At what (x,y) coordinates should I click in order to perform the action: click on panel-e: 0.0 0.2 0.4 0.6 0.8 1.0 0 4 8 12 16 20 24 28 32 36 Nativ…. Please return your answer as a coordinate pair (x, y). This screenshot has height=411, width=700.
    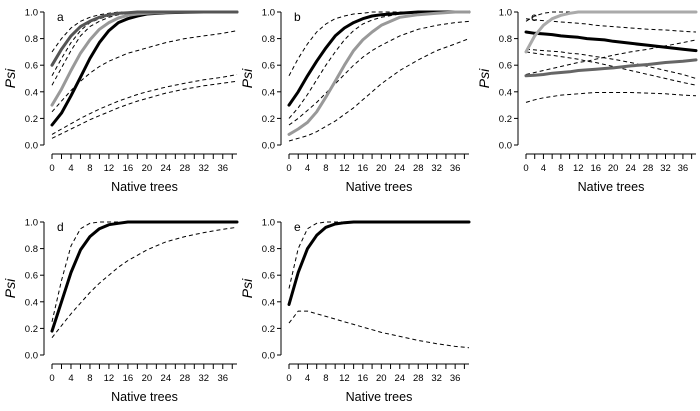
    Looking at the image, I should click on (355, 311).